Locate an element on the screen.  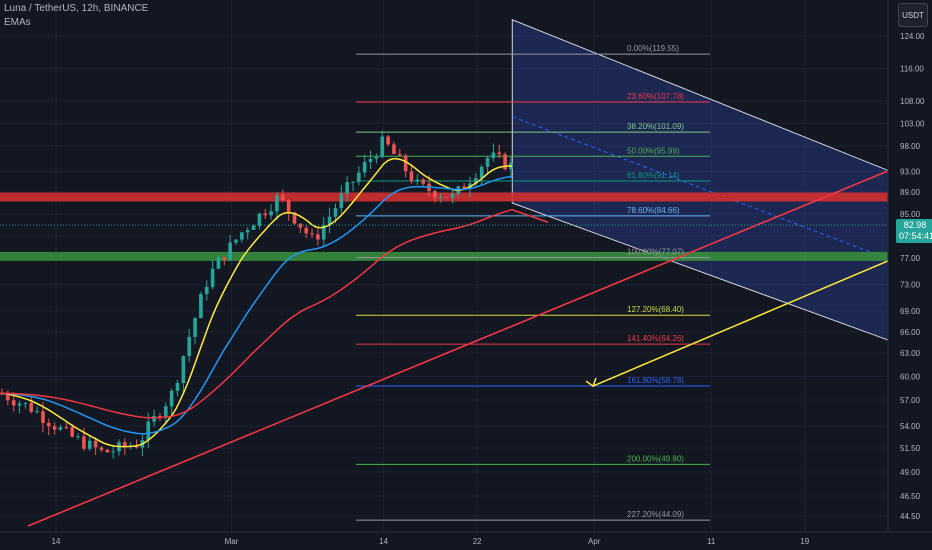
time-tick-label: 11 is located at coordinates (711, 541).